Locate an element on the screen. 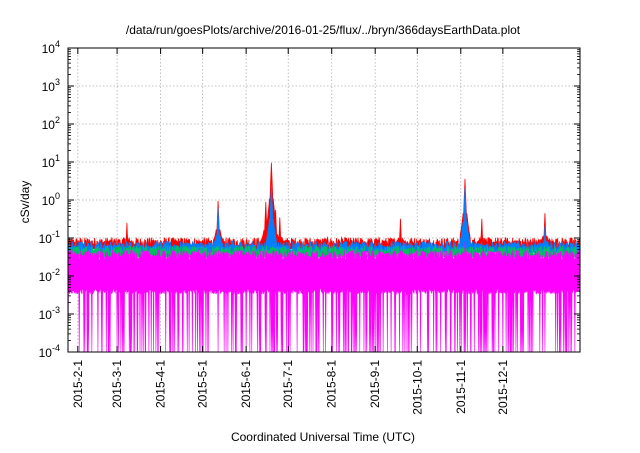  y-tick-label: 10⁻¹ is located at coordinates (49, 237).